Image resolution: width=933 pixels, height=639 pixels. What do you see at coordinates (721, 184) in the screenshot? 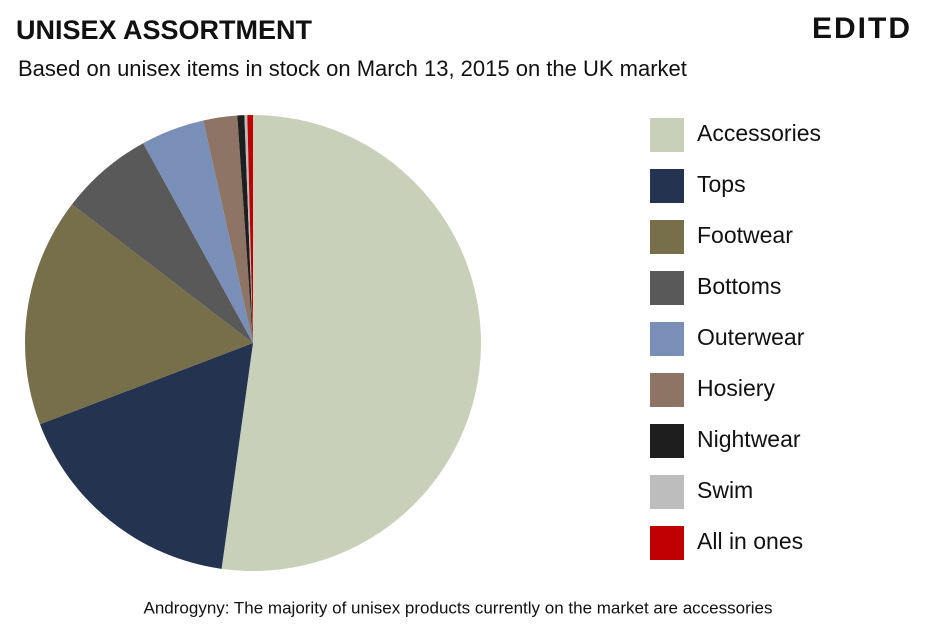
I see `legend-label: Tops` at bounding box center [721, 184].